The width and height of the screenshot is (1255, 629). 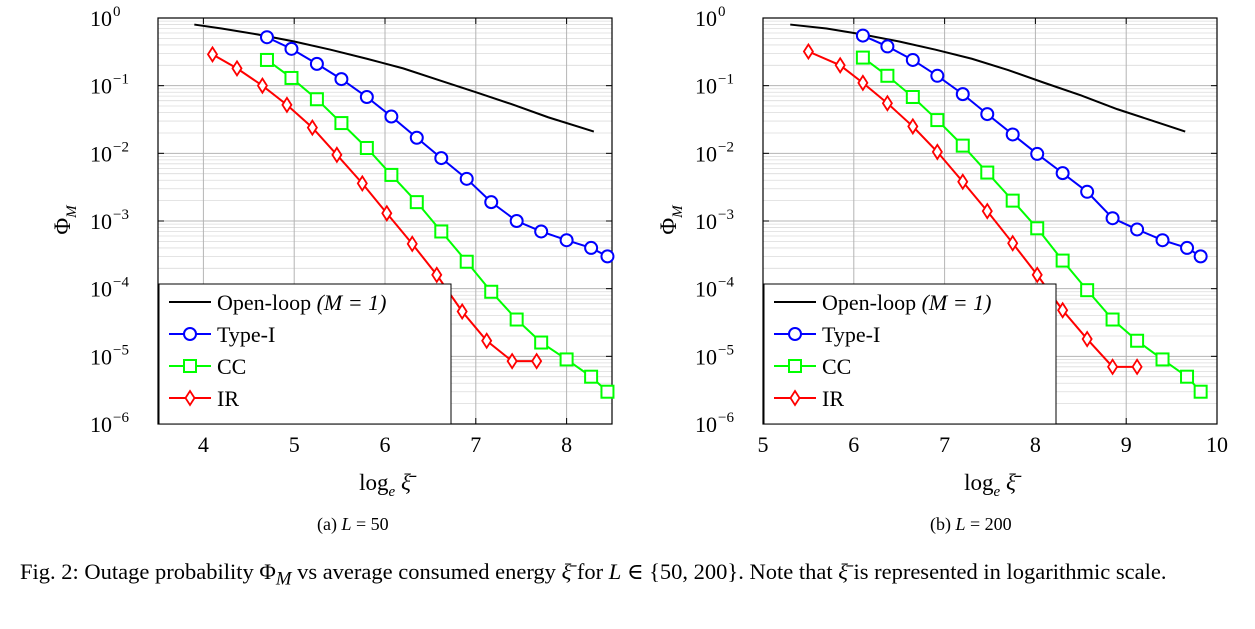 What do you see at coordinates (1007, 571) in the screenshot?
I see `caption-text4: is represented in logarithmic scale.` at bounding box center [1007, 571].